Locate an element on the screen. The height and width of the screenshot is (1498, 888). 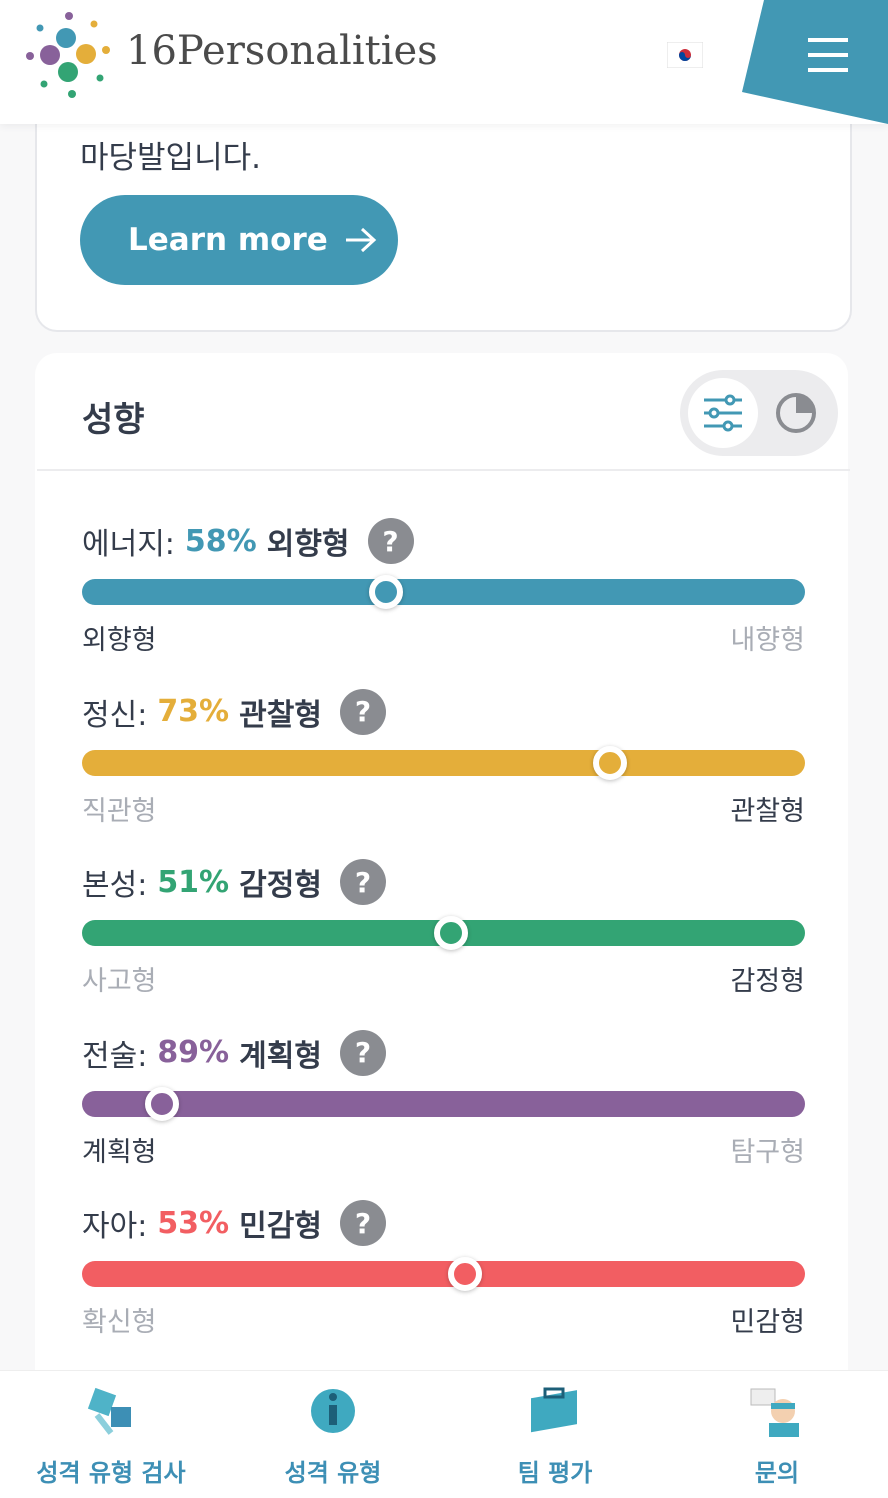
nav-label: 문의 is located at coordinates (777, 1473).